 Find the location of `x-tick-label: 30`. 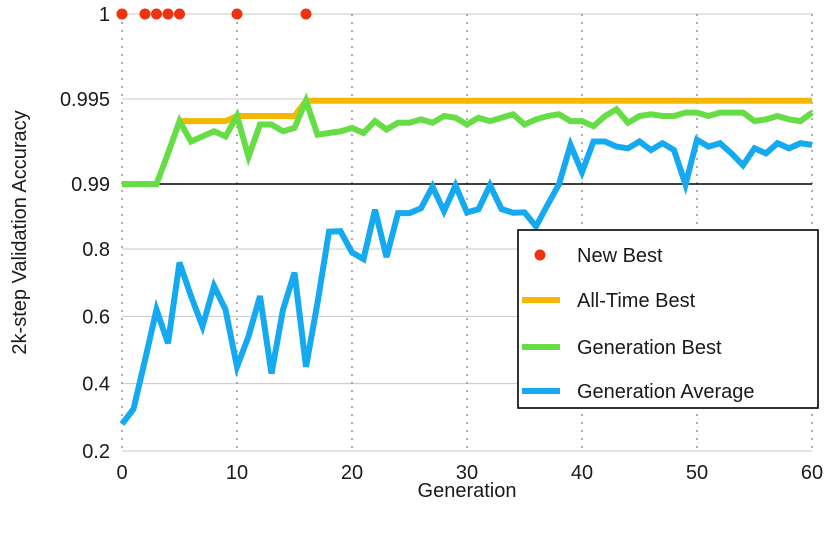

x-tick-label: 30 is located at coordinates (467, 473).